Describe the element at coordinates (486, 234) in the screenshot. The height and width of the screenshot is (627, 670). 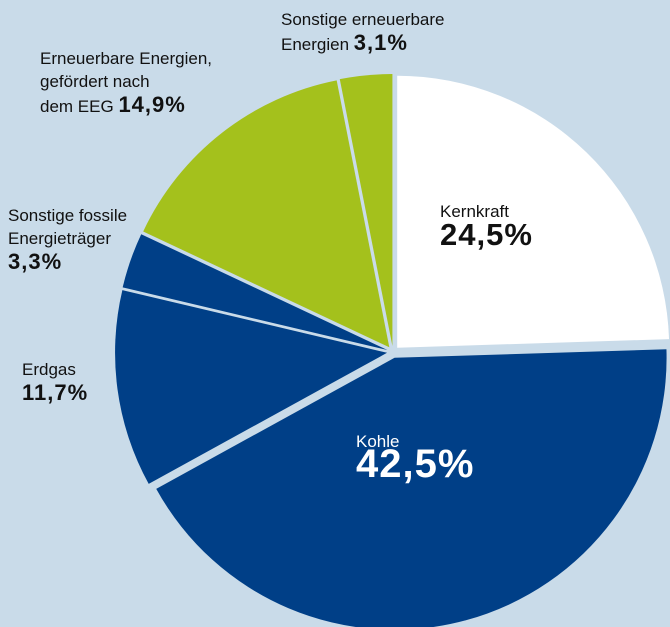
I see `value-label: 24,5%` at that location.